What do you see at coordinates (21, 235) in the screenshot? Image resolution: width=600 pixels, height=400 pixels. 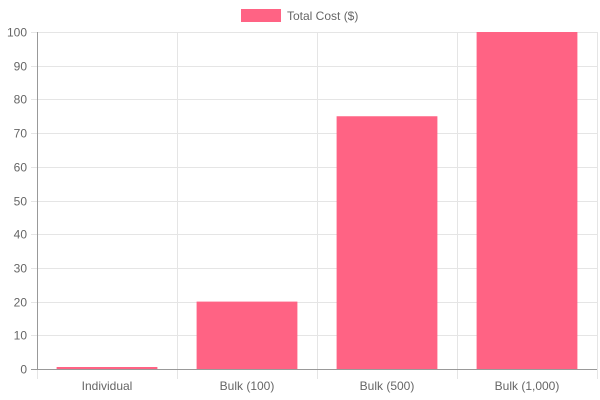 I see `y-tick-label: 40` at bounding box center [21, 235].